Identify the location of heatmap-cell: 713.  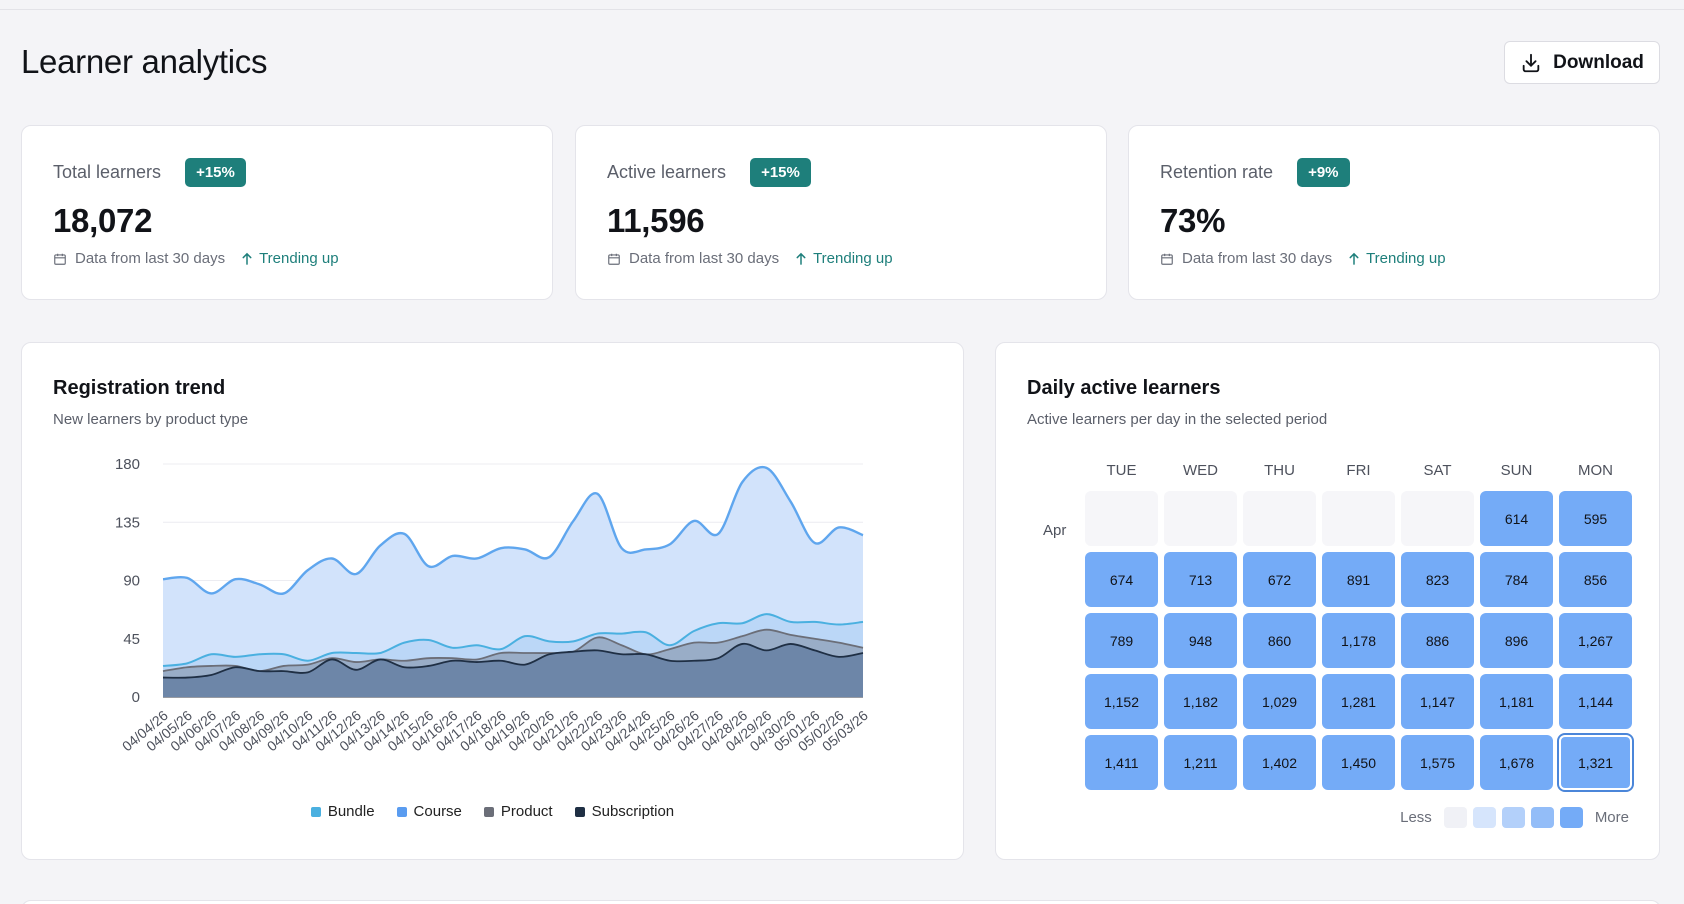
(1200, 579).